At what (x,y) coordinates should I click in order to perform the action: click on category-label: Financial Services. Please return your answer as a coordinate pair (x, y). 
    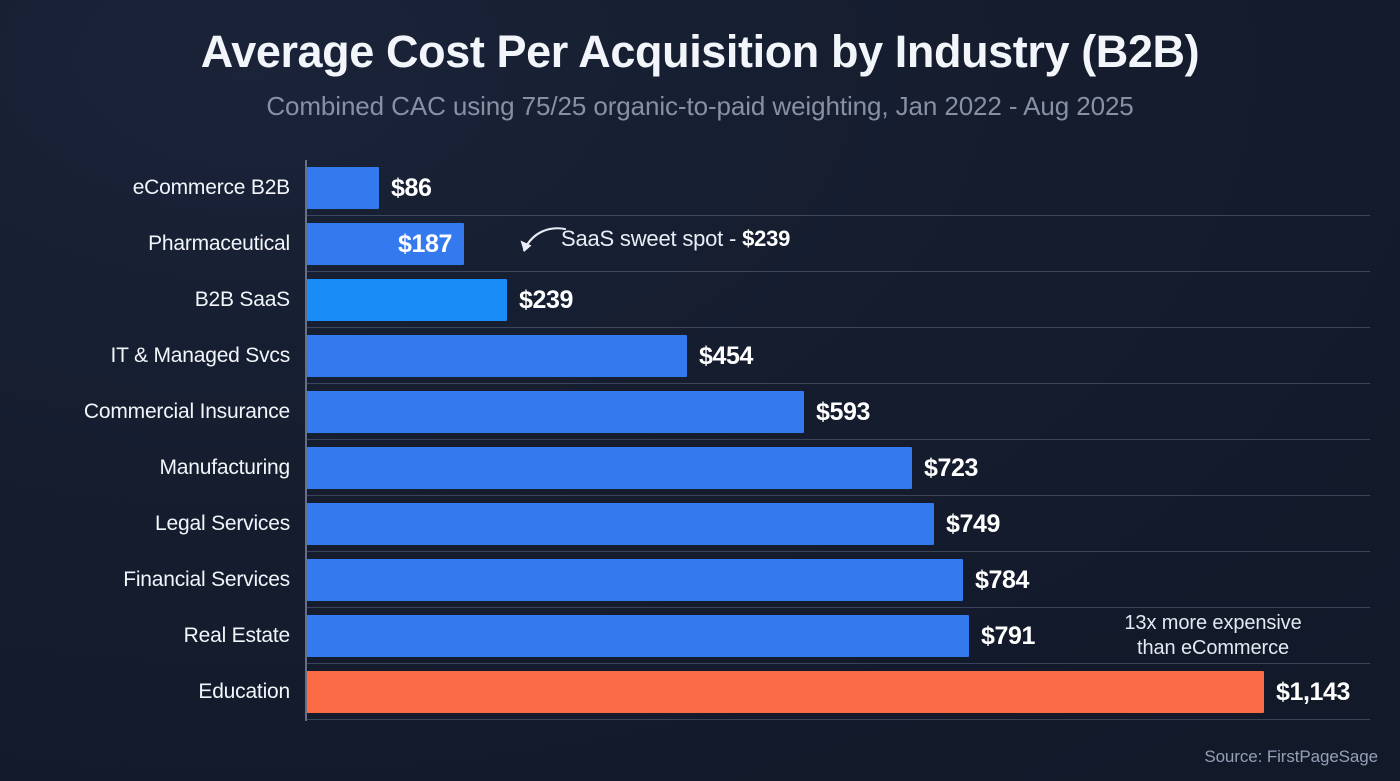
    Looking at the image, I should click on (206, 579).